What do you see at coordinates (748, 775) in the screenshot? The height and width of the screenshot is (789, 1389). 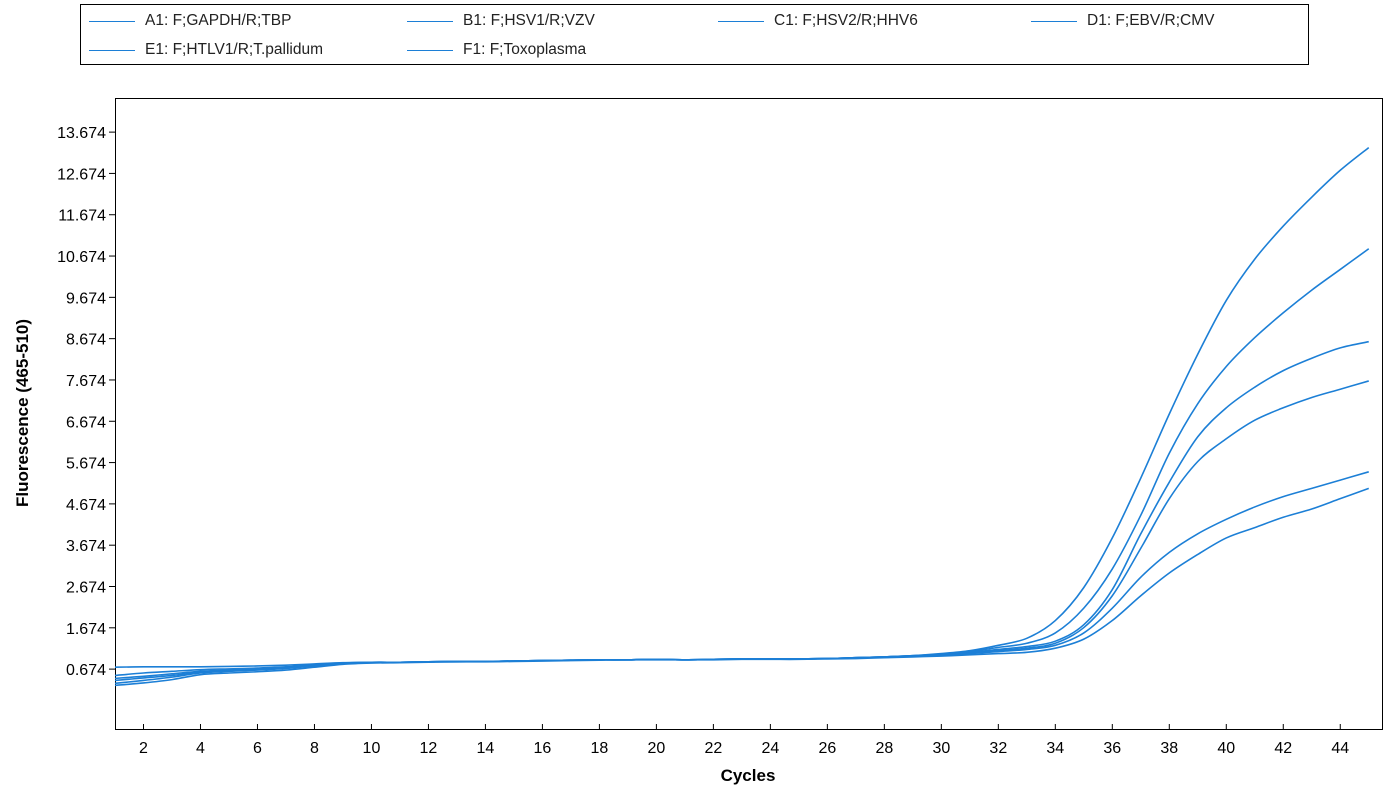 I see `x-axis-title: Cycles` at bounding box center [748, 775].